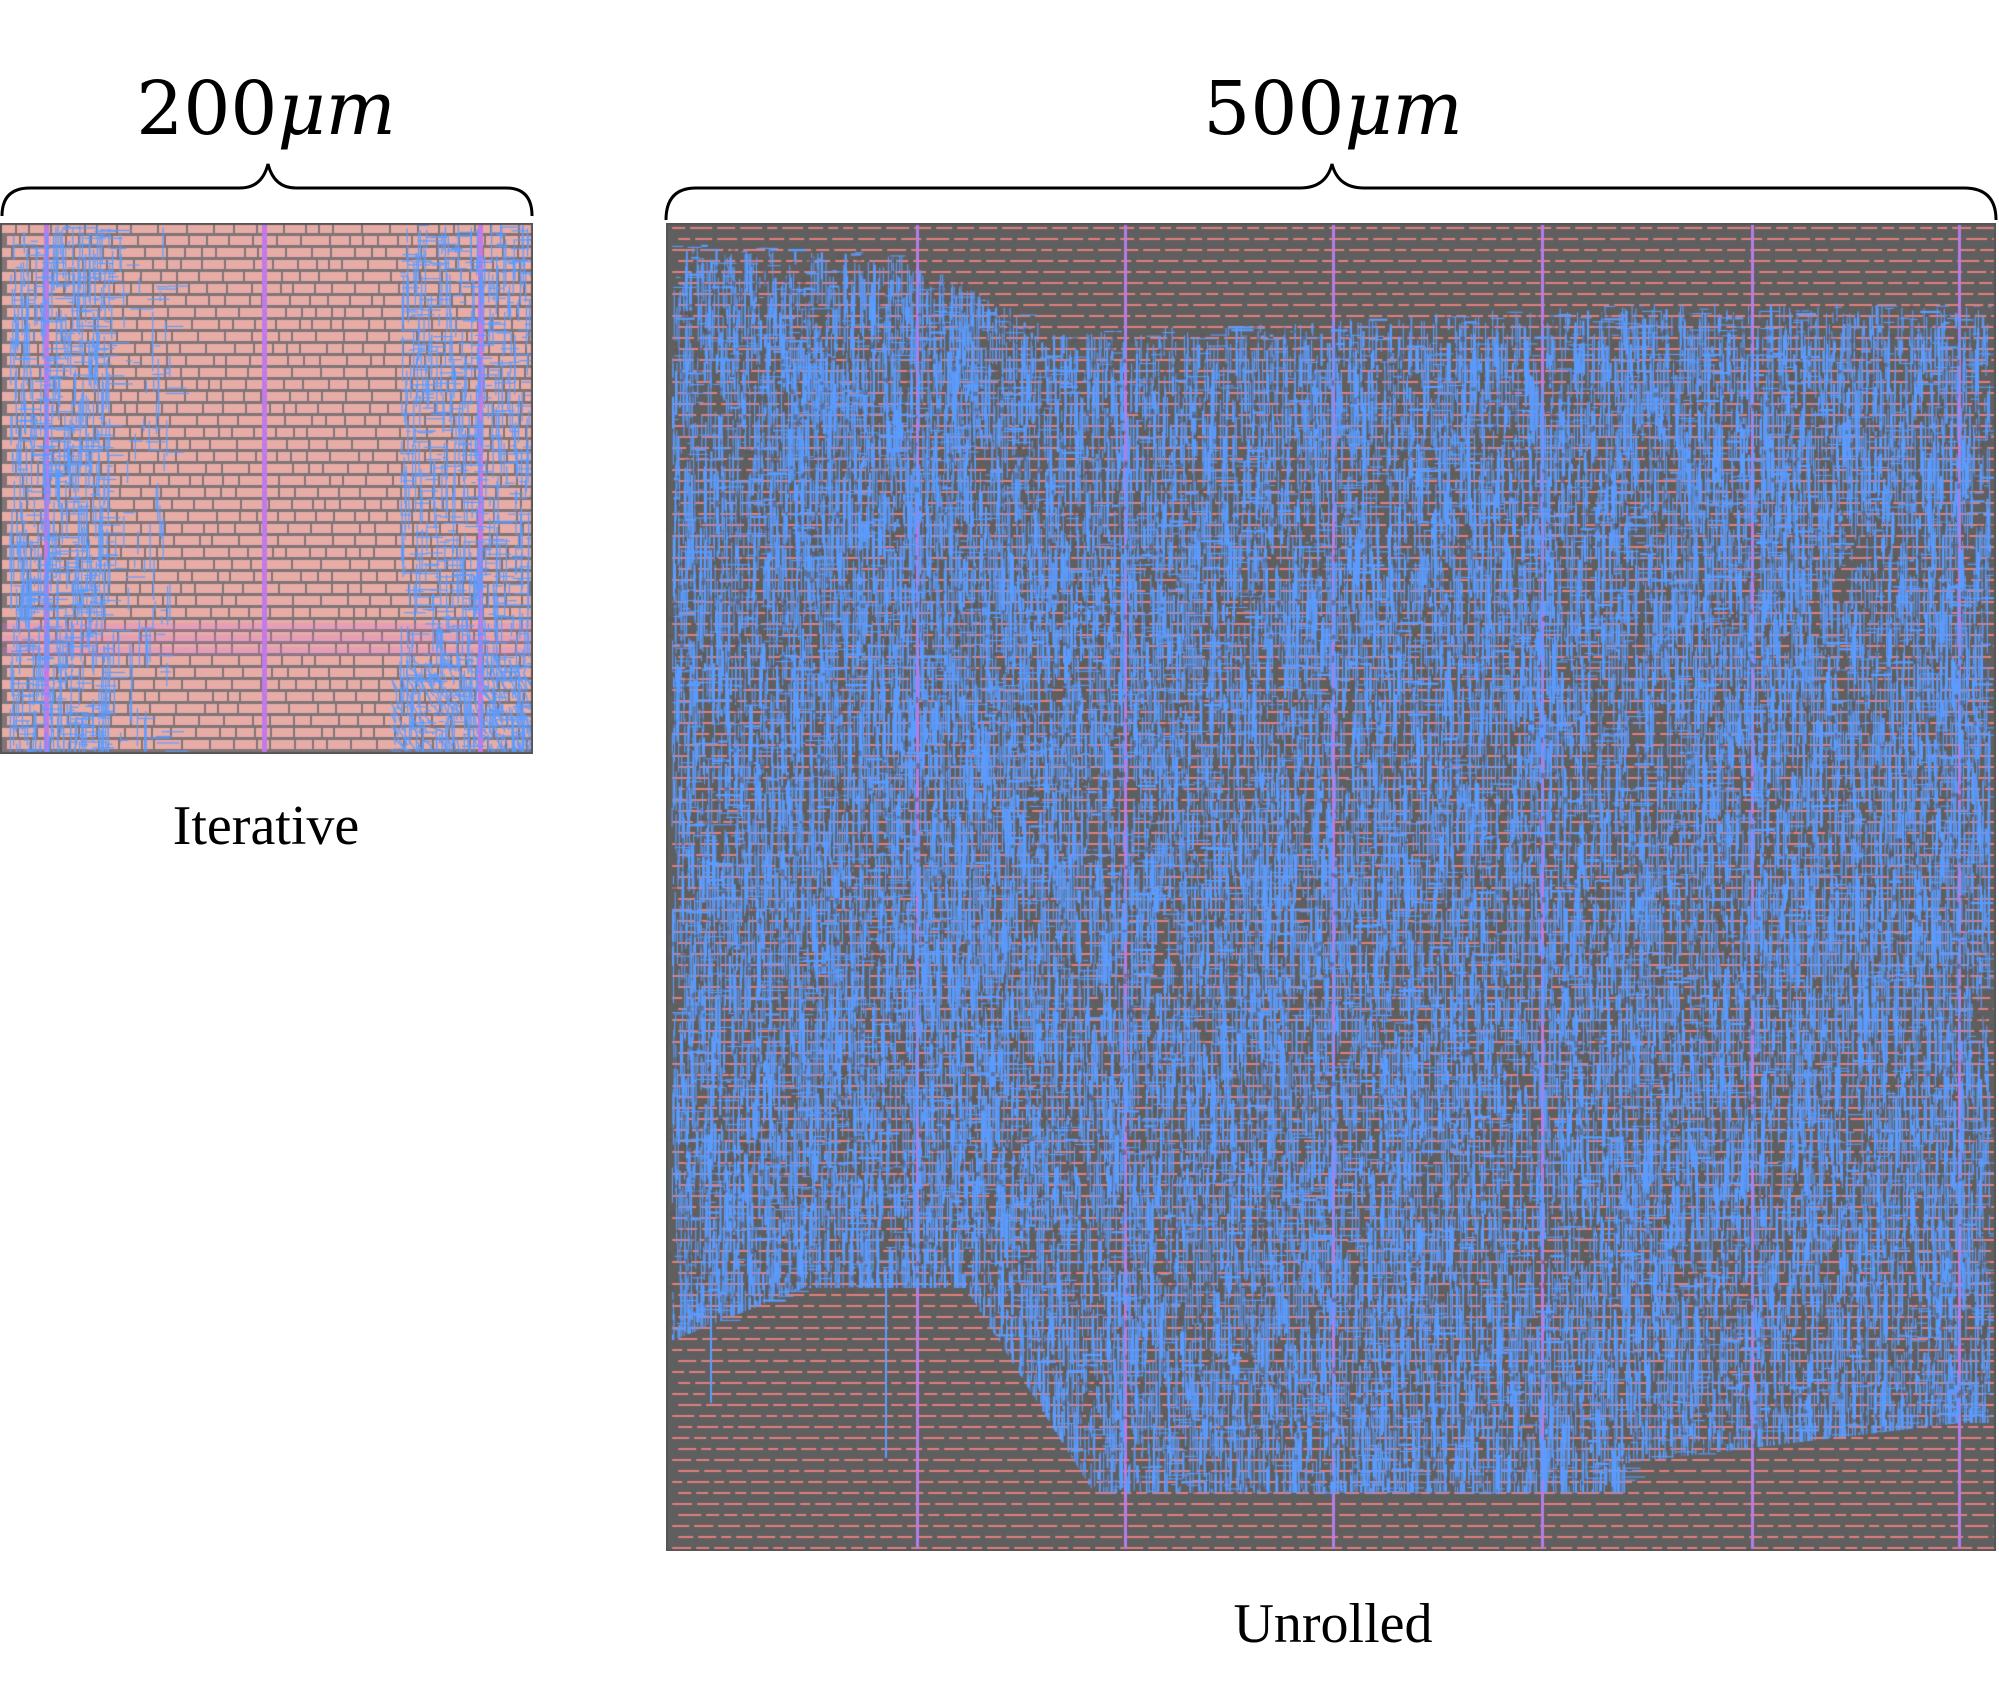 Image resolution: width=1999 pixels, height=1687 pixels. I want to click on iterative-dimension-label: 200μm, so click(266, 109).